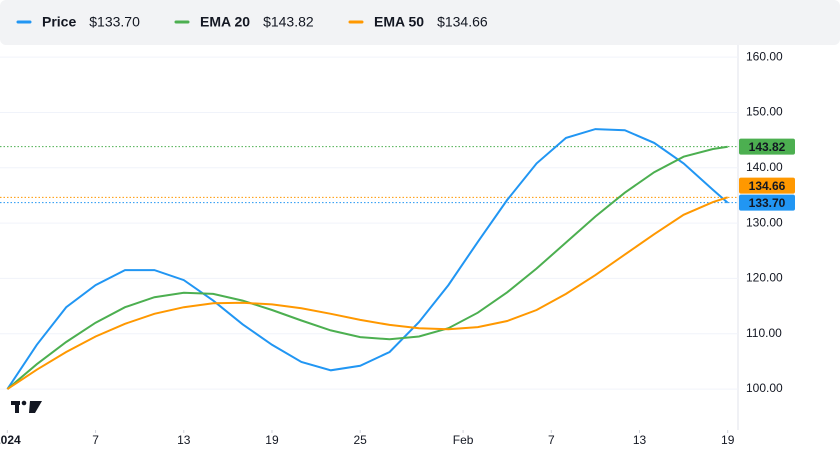  What do you see at coordinates (225, 22) in the screenshot?
I see `legend-name: EMA 20` at bounding box center [225, 22].